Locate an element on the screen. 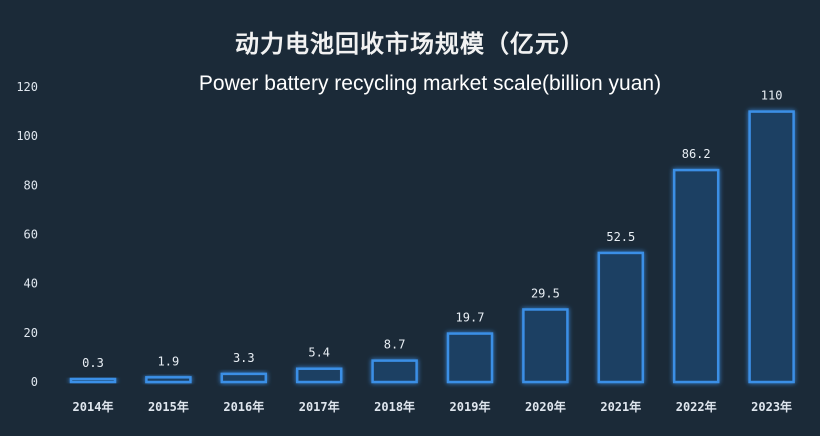  y-tick-label: 40 is located at coordinates (31, 284).